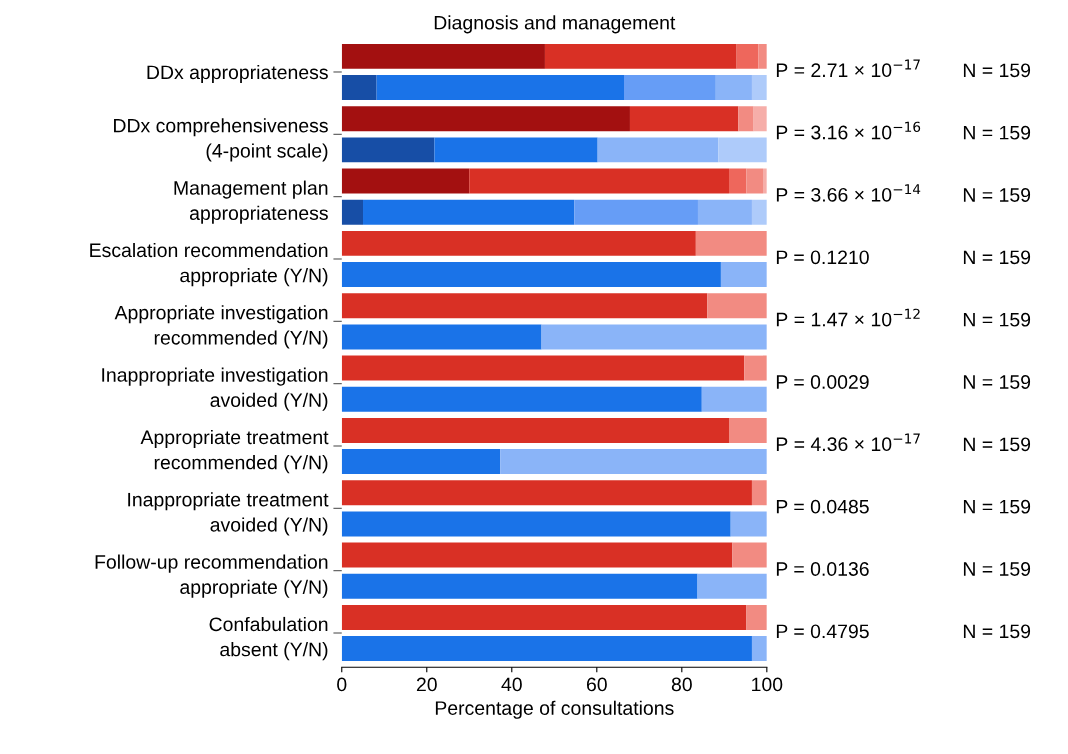 The height and width of the screenshot is (754, 1068). What do you see at coordinates (234, 451) in the screenshot?
I see `y-tick-label: Appropriate treatment recommended (Y/N)` at bounding box center [234, 451].